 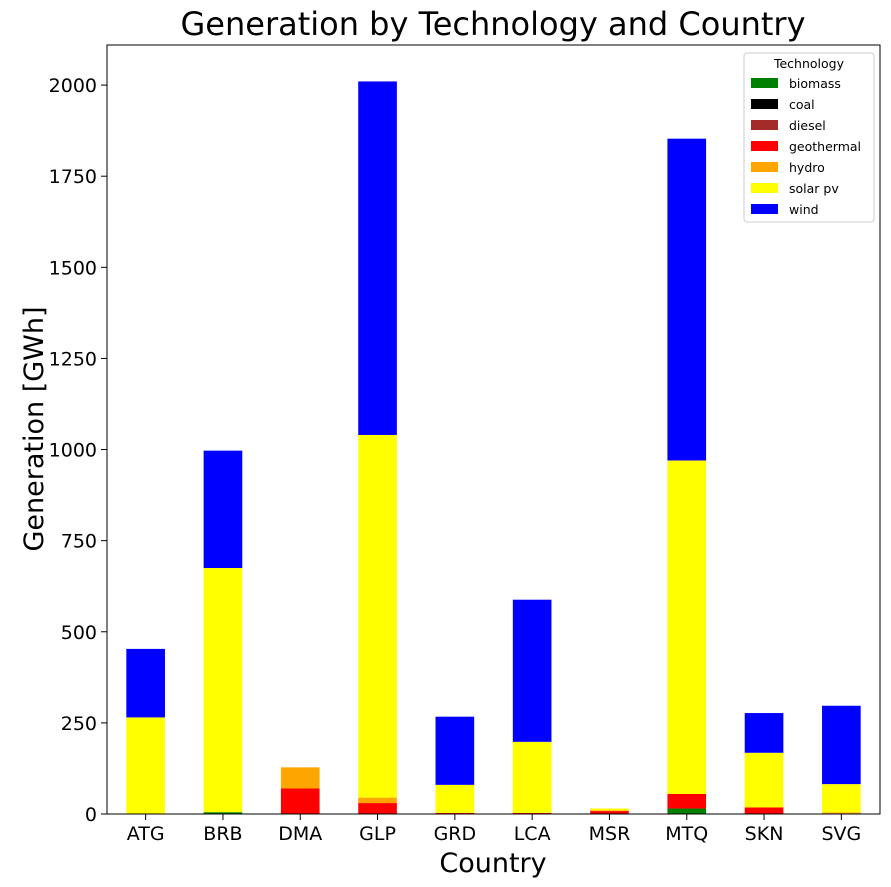 What do you see at coordinates (841, 798) in the screenshot?
I see `bar-segment-svg-solar-pv` at bounding box center [841, 798].